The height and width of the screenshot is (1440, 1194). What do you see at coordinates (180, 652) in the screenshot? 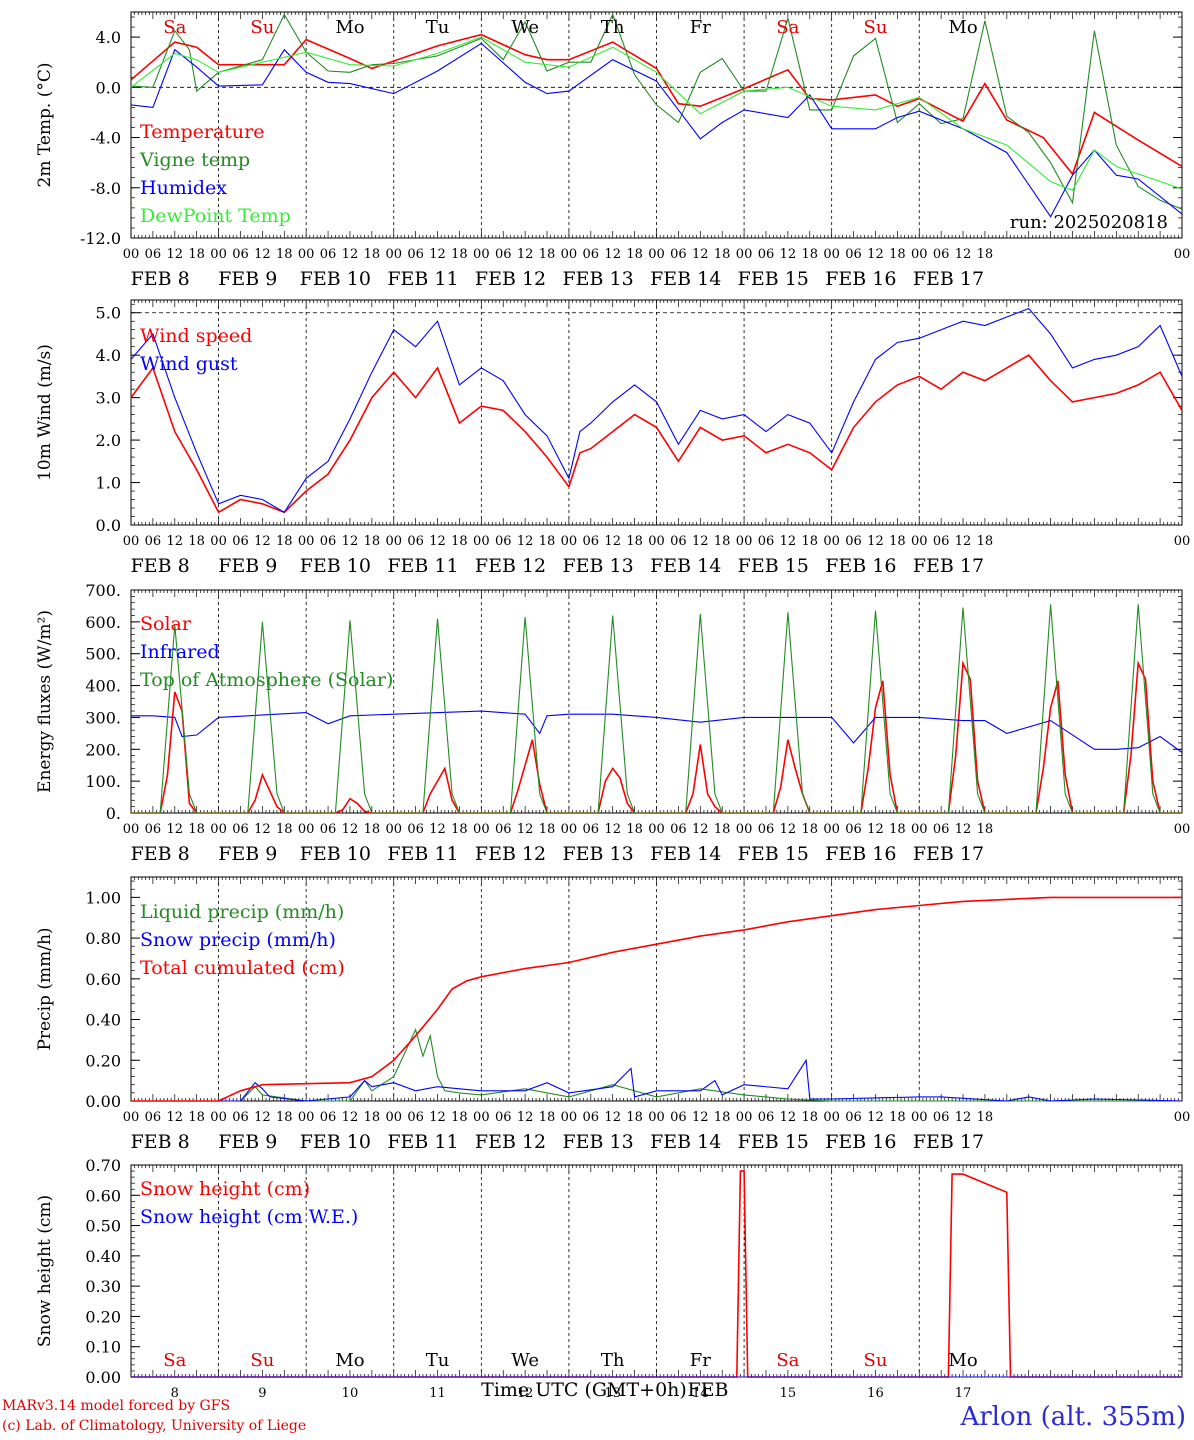
I see `legend-entry: Infrared` at bounding box center [180, 652].